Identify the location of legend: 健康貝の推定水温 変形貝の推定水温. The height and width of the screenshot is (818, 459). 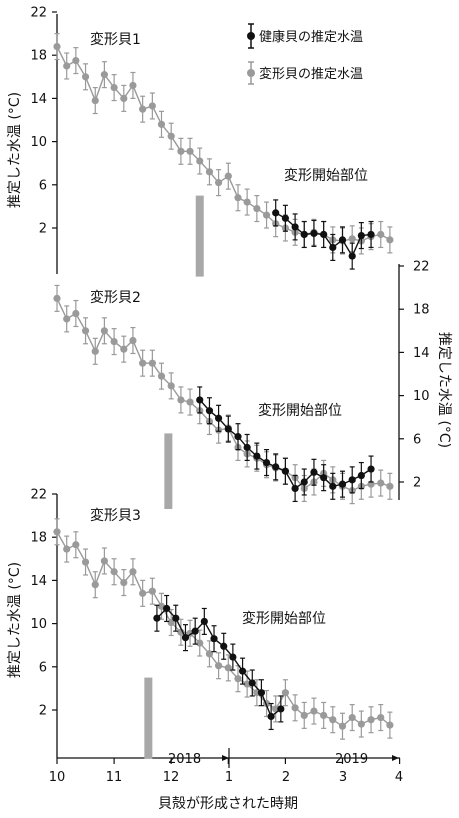
(305, 54).